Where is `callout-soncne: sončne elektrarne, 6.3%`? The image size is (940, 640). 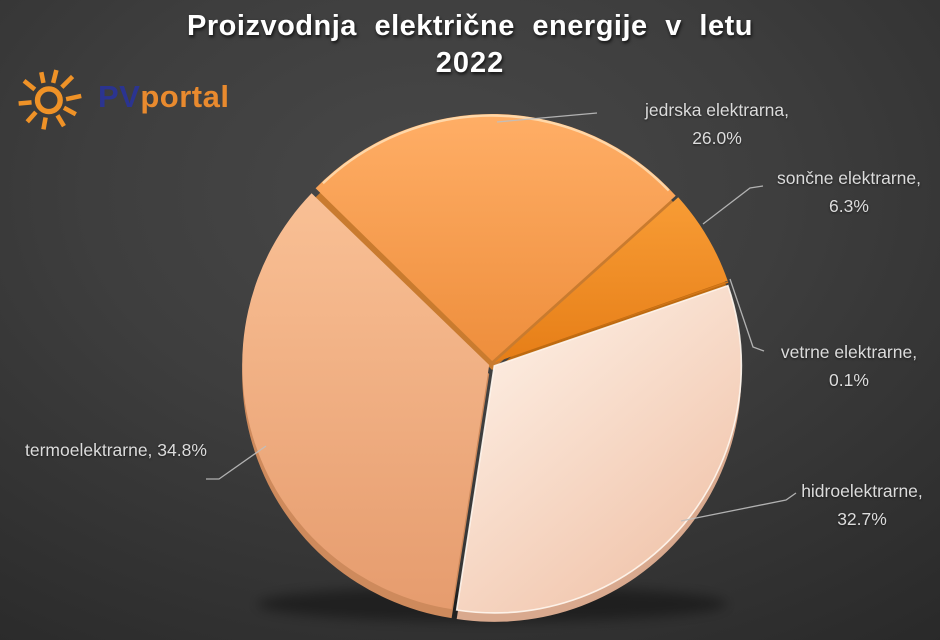 callout-soncne: sončne elektrarne, 6.3% is located at coordinates (849, 192).